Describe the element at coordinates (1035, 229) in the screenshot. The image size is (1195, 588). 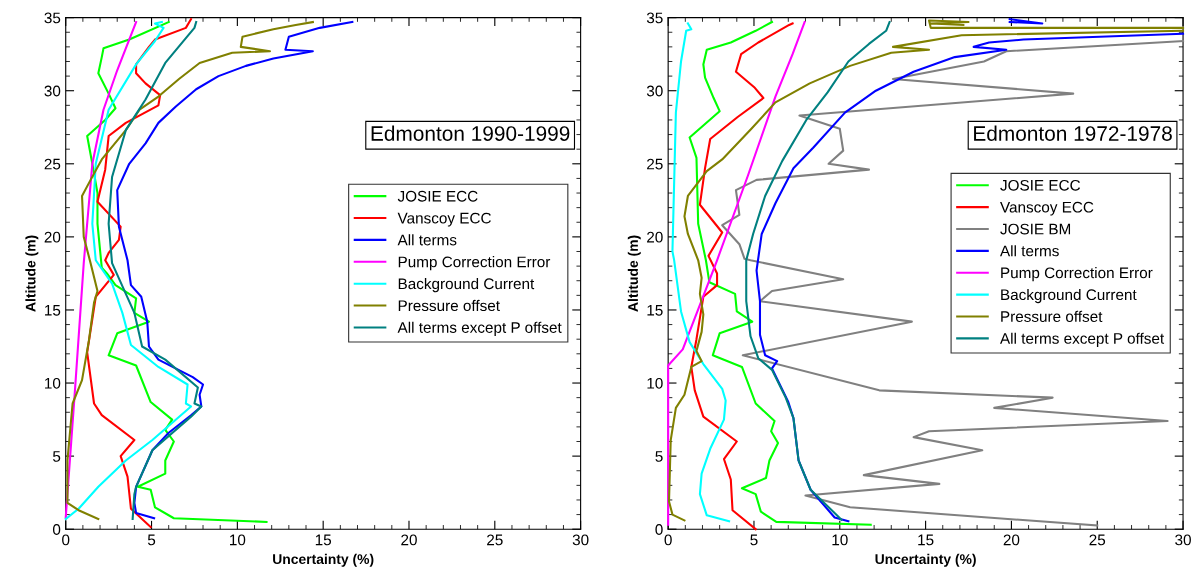
I see `legend-label: JOSIE BM` at that location.